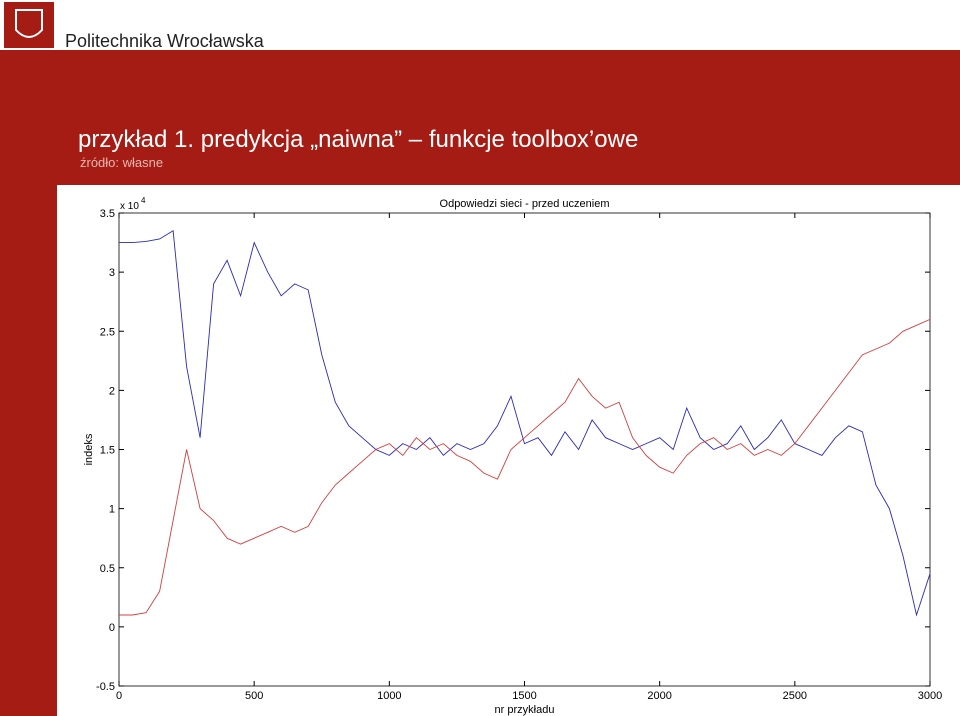 The width and height of the screenshot is (960, 716). I want to click on x-tick-label: 2500, so click(795, 696).